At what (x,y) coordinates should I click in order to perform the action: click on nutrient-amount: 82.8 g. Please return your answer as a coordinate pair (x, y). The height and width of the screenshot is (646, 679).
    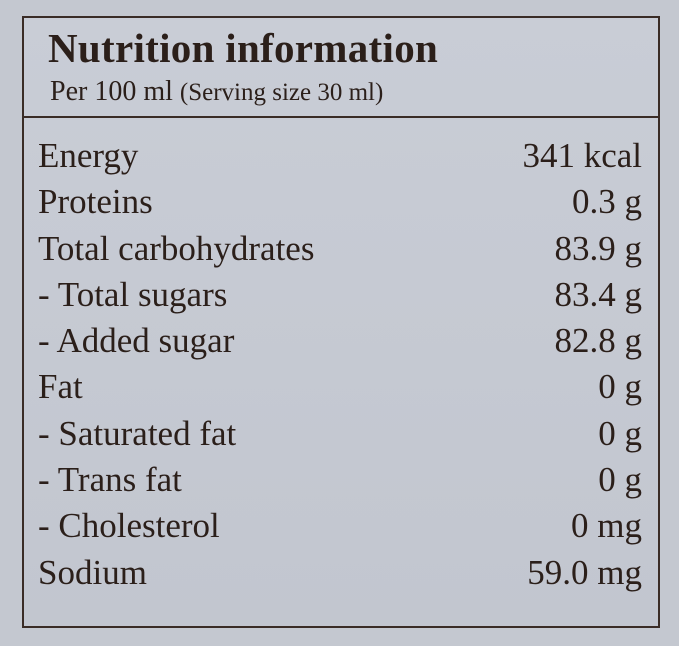
    Looking at the image, I should click on (598, 341).